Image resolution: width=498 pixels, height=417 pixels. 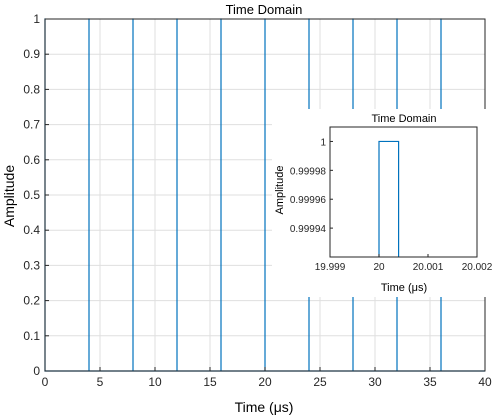 What do you see at coordinates (264, 407) in the screenshot?
I see `main-x-axis-label: Time (μs)` at bounding box center [264, 407].